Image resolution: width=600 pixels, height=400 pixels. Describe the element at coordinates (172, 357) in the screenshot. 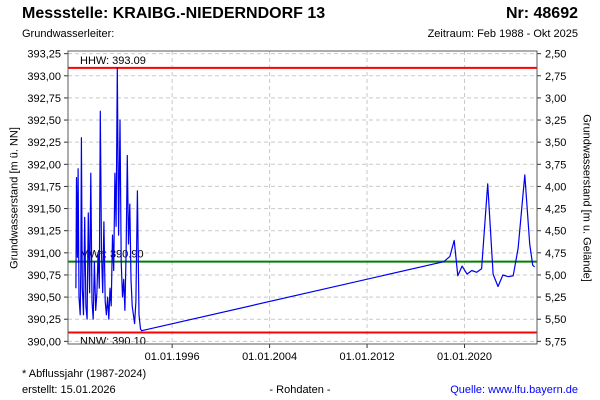

I see `x-tick-label: 01.01.1996` at that location.